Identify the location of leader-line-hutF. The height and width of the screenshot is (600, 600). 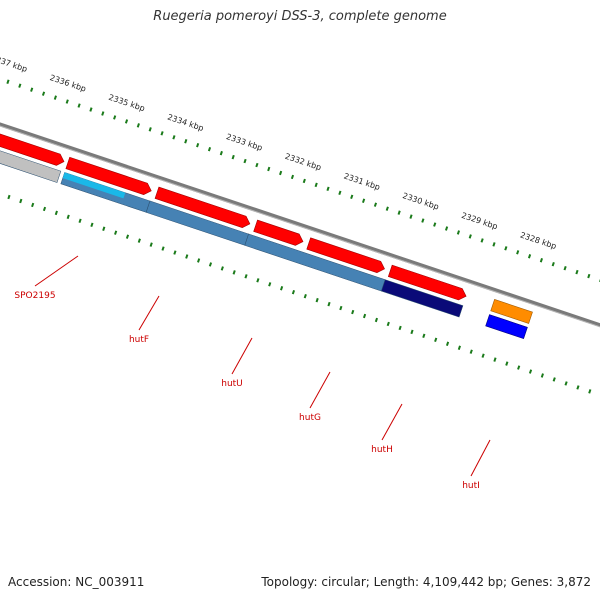
(149, 313).